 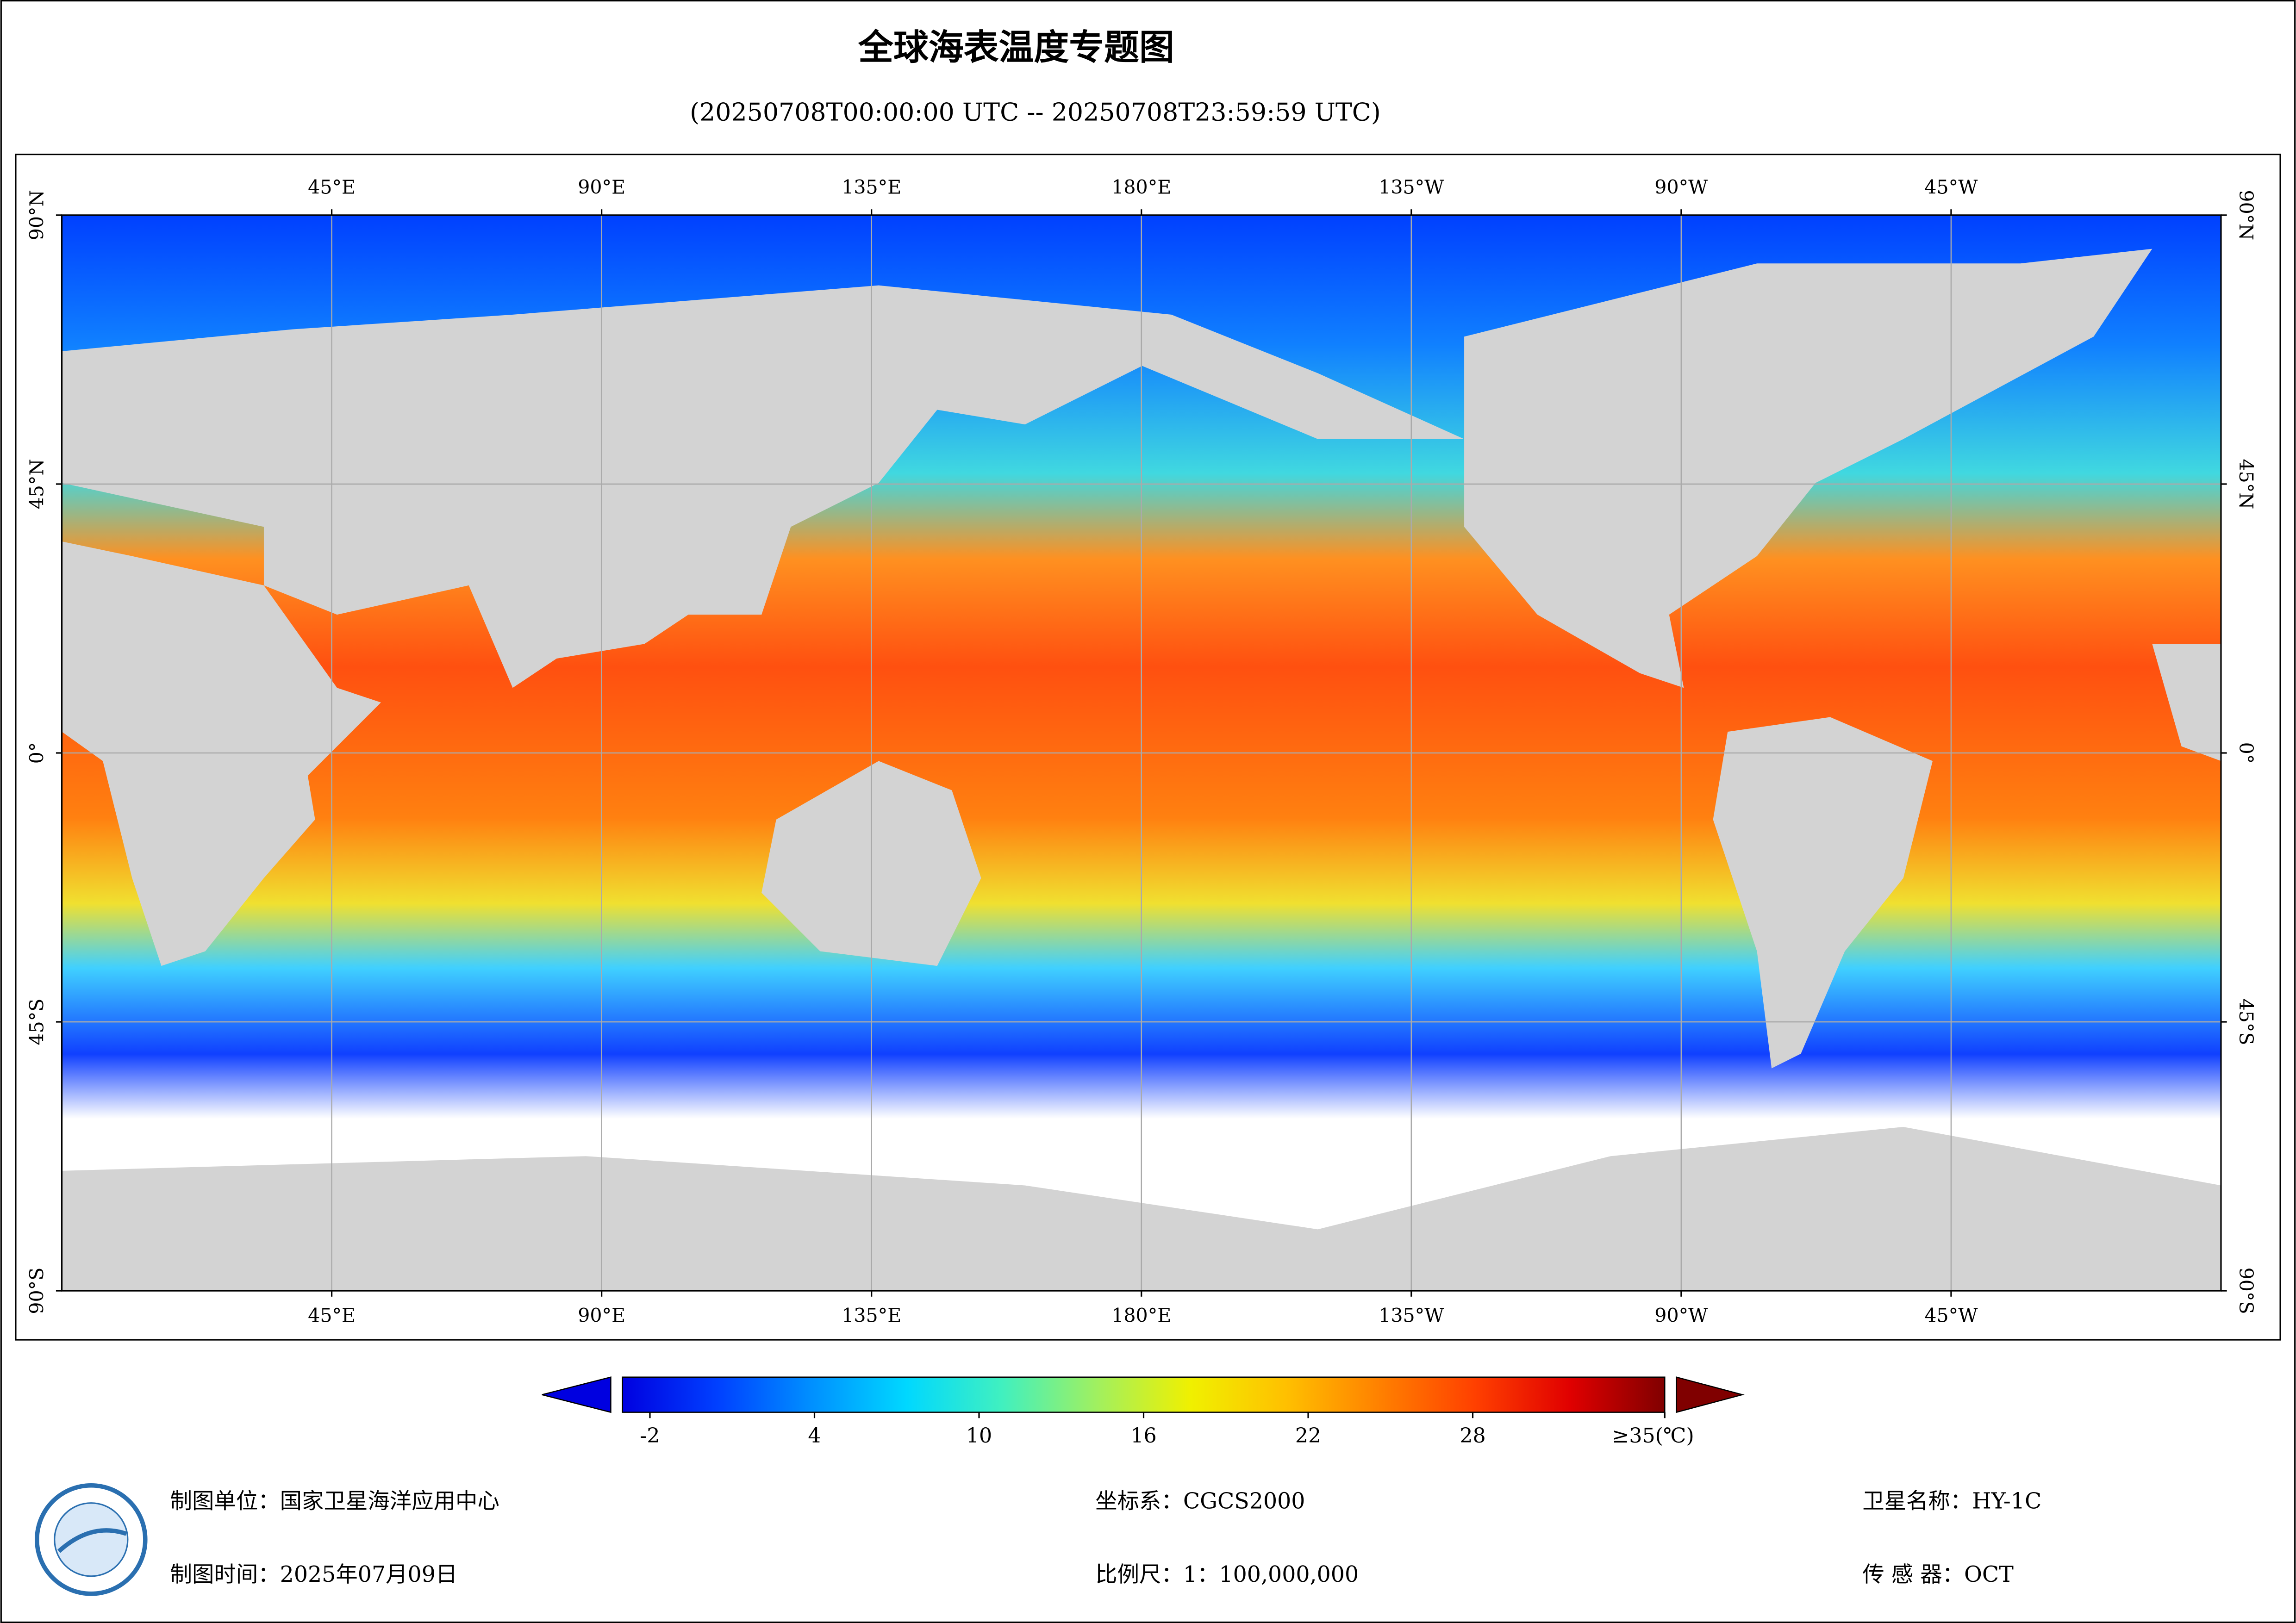 What do you see at coordinates (576, 1394) in the screenshot?
I see `under-arrow` at bounding box center [576, 1394].